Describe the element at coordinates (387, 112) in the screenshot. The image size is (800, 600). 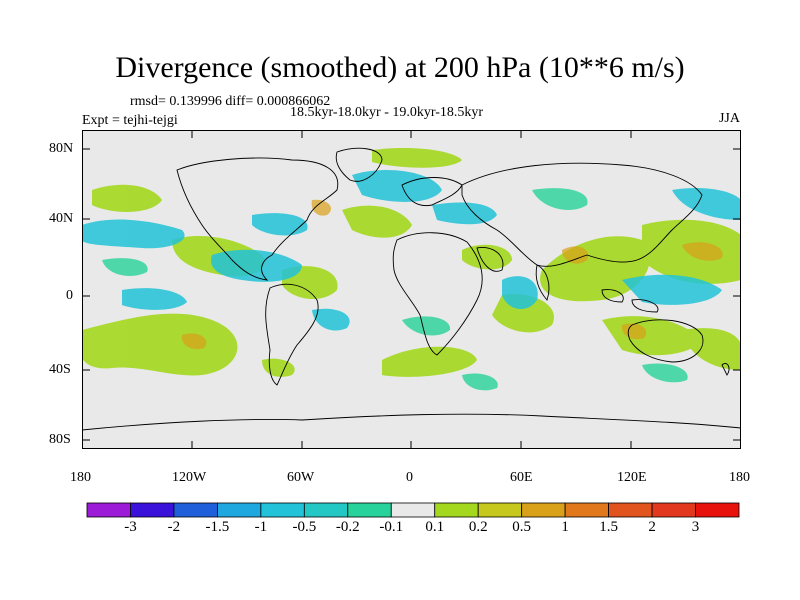
I see `period-label: 18.5kyr-18.0kyr - 19.0kyr-18.5kyr` at that location.